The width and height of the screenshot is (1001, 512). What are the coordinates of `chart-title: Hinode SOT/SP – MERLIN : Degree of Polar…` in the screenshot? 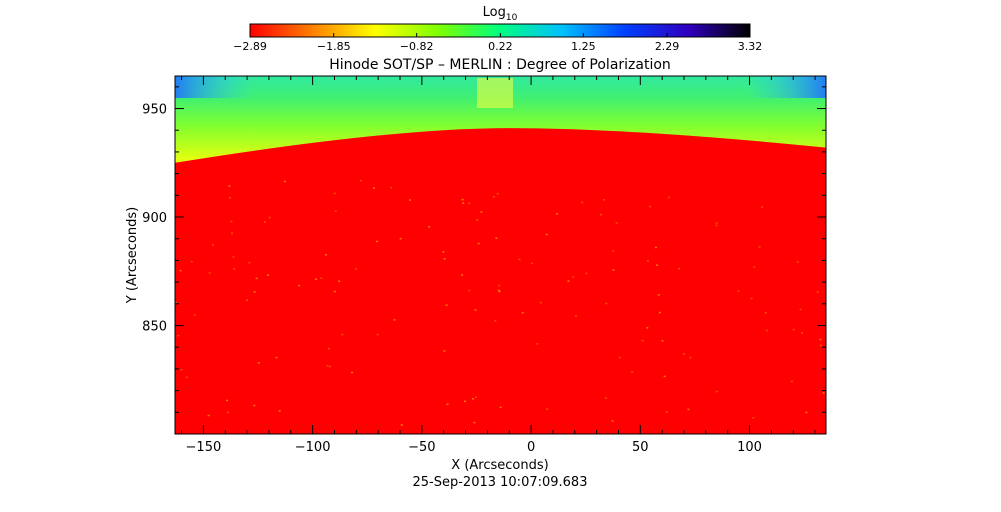 It's located at (500, 65).